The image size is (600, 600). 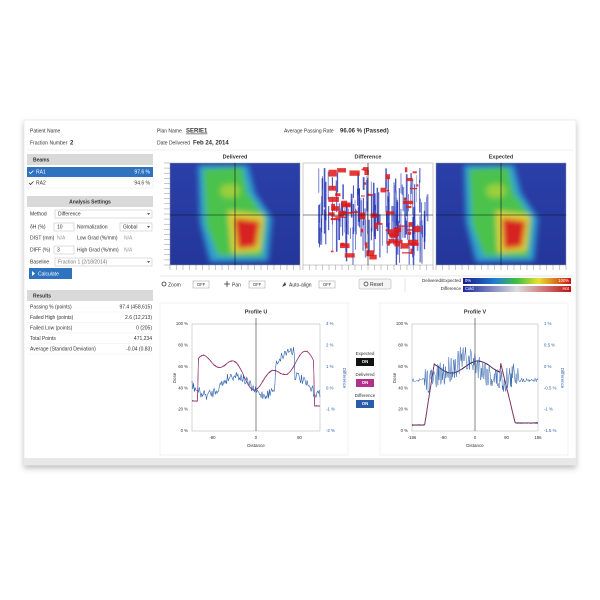 I want to click on reset-button, so click(x=375, y=284).